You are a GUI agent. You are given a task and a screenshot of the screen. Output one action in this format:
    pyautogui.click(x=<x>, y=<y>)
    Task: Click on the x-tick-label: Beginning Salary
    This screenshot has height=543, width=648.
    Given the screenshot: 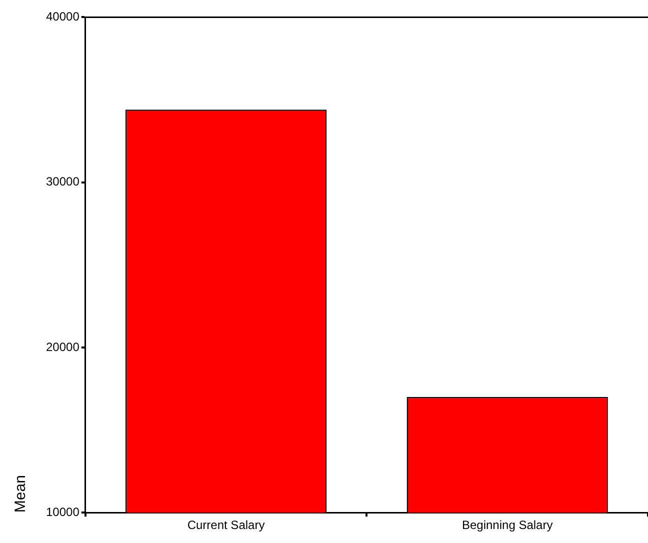 What is the action you would take?
    pyautogui.click(x=507, y=525)
    